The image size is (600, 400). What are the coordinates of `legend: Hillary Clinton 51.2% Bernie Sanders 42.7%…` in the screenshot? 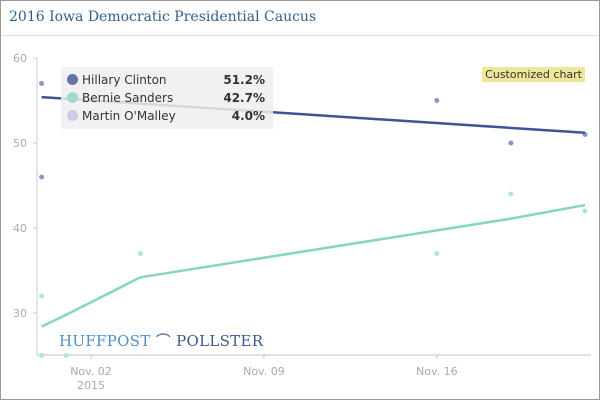 It's located at (167, 98).